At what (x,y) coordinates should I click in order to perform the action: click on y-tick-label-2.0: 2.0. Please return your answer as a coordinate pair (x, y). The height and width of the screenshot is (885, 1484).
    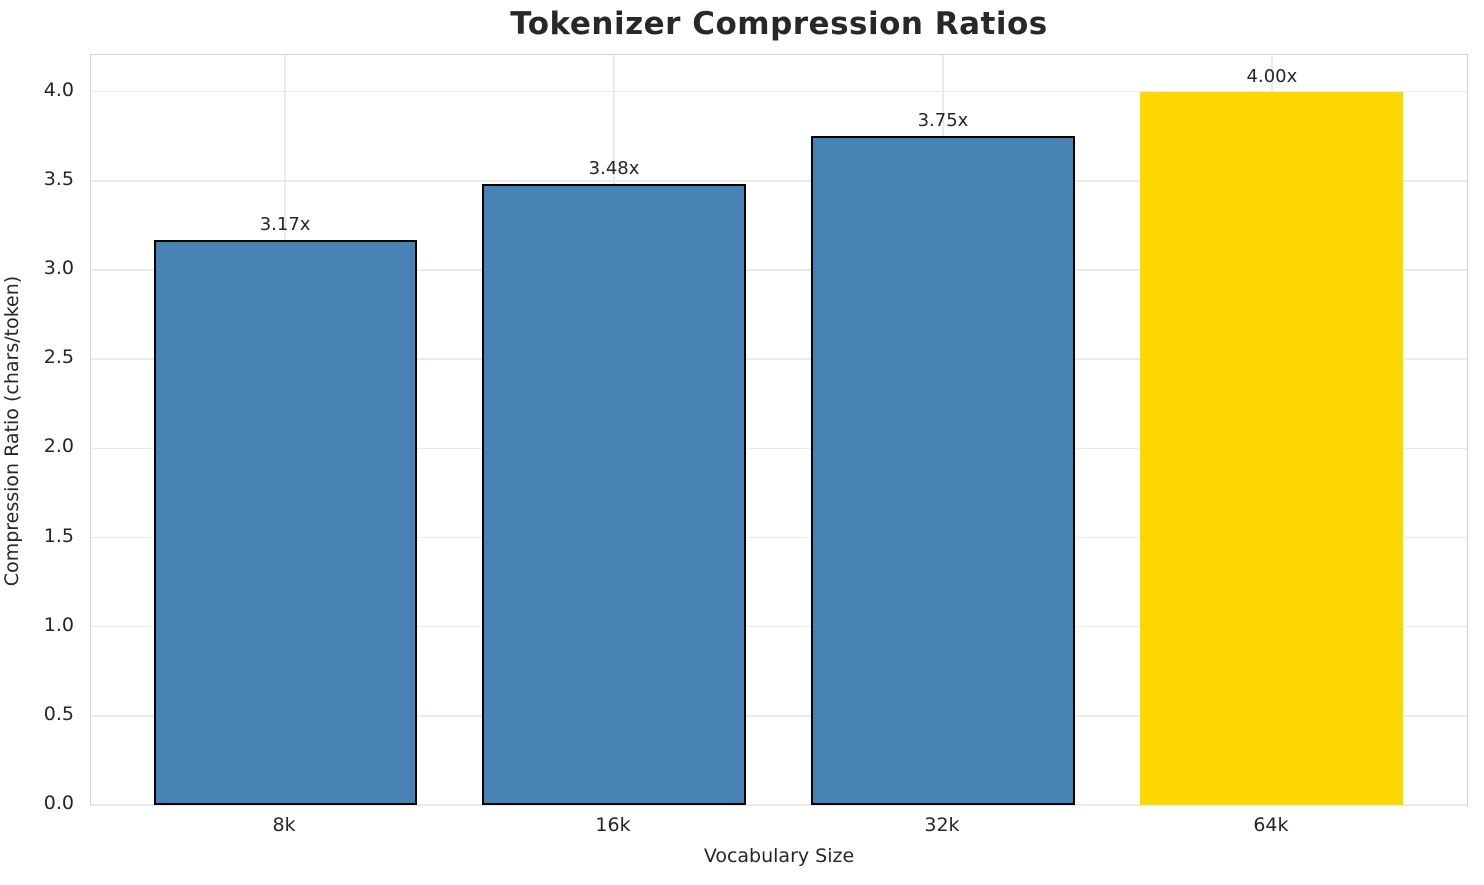
    Looking at the image, I should click on (58, 446).